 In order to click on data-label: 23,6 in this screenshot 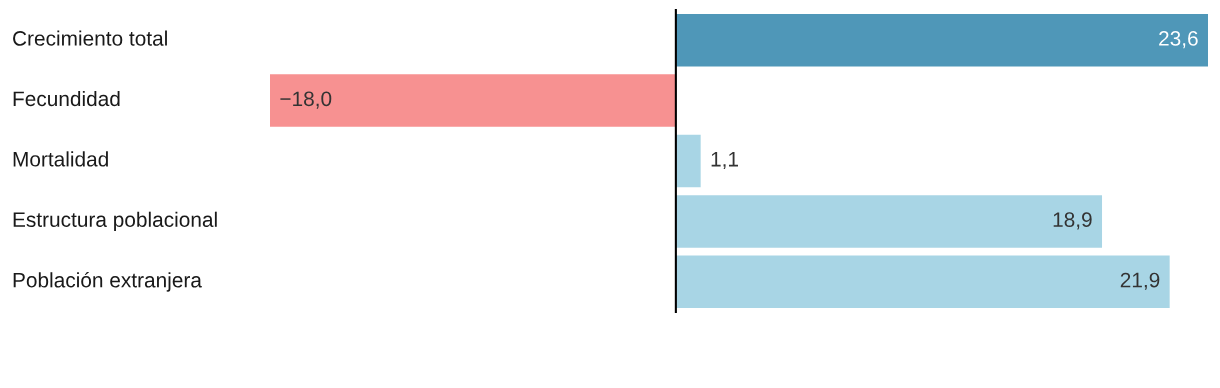, I will do `click(1178, 40)`.